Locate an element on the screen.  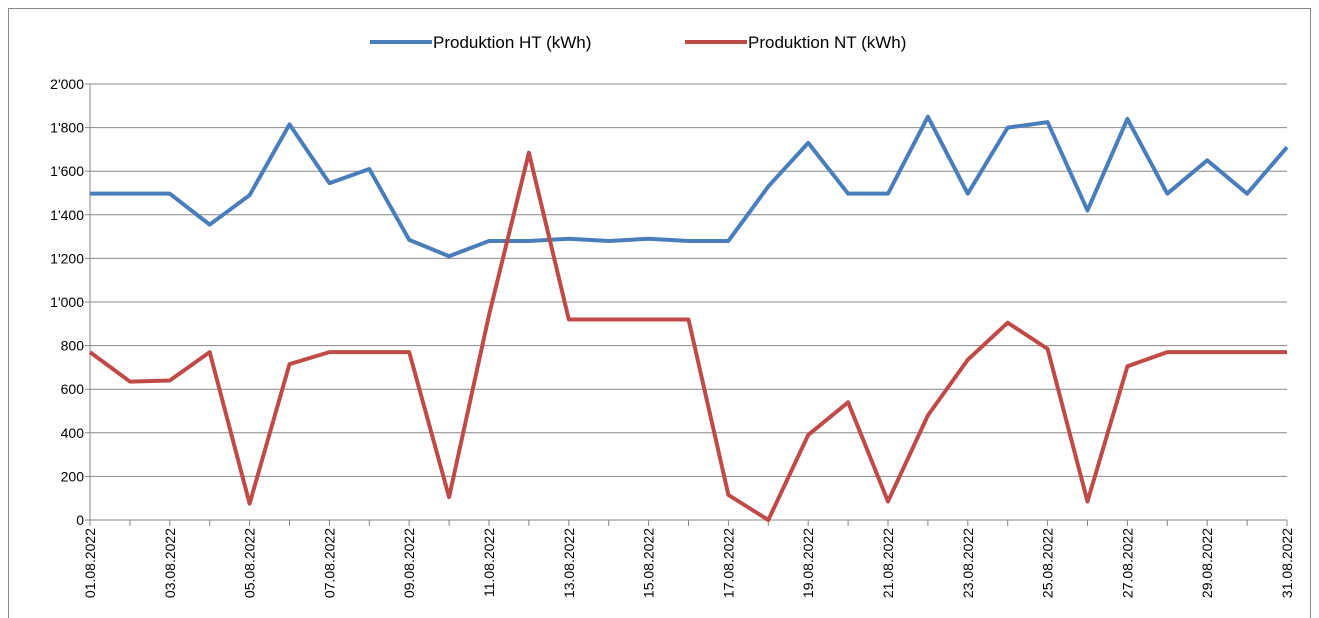
y-tick-label: 1'000 is located at coordinates (67, 302).